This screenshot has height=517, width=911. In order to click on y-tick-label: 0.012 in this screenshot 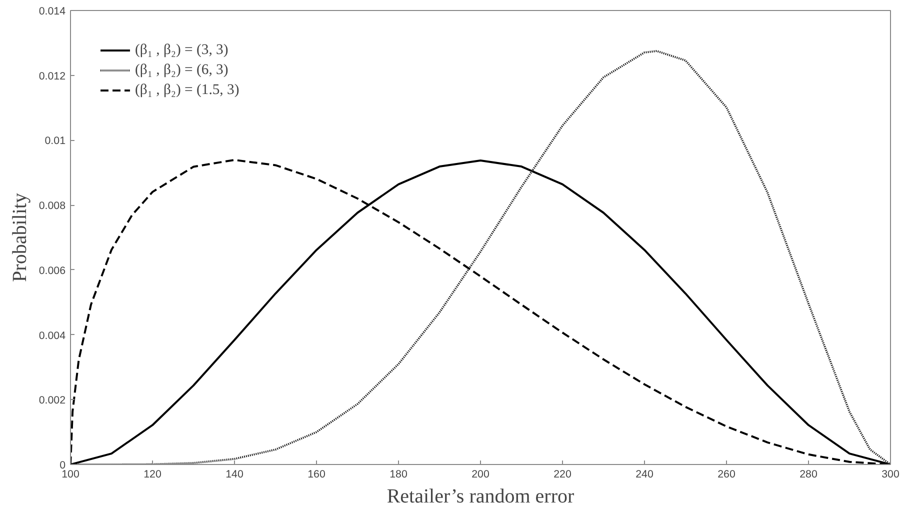, I will do `click(52, 76)`.